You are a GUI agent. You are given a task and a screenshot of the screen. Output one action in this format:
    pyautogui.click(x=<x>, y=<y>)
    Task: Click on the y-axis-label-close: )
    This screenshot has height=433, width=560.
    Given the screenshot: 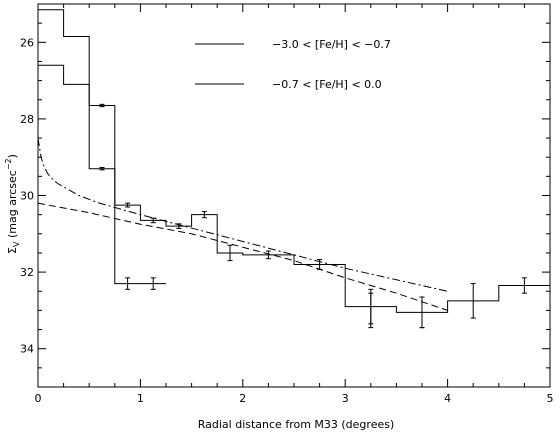 What is the action you would take?
    pyautogui.click(x=12, y=156)
    